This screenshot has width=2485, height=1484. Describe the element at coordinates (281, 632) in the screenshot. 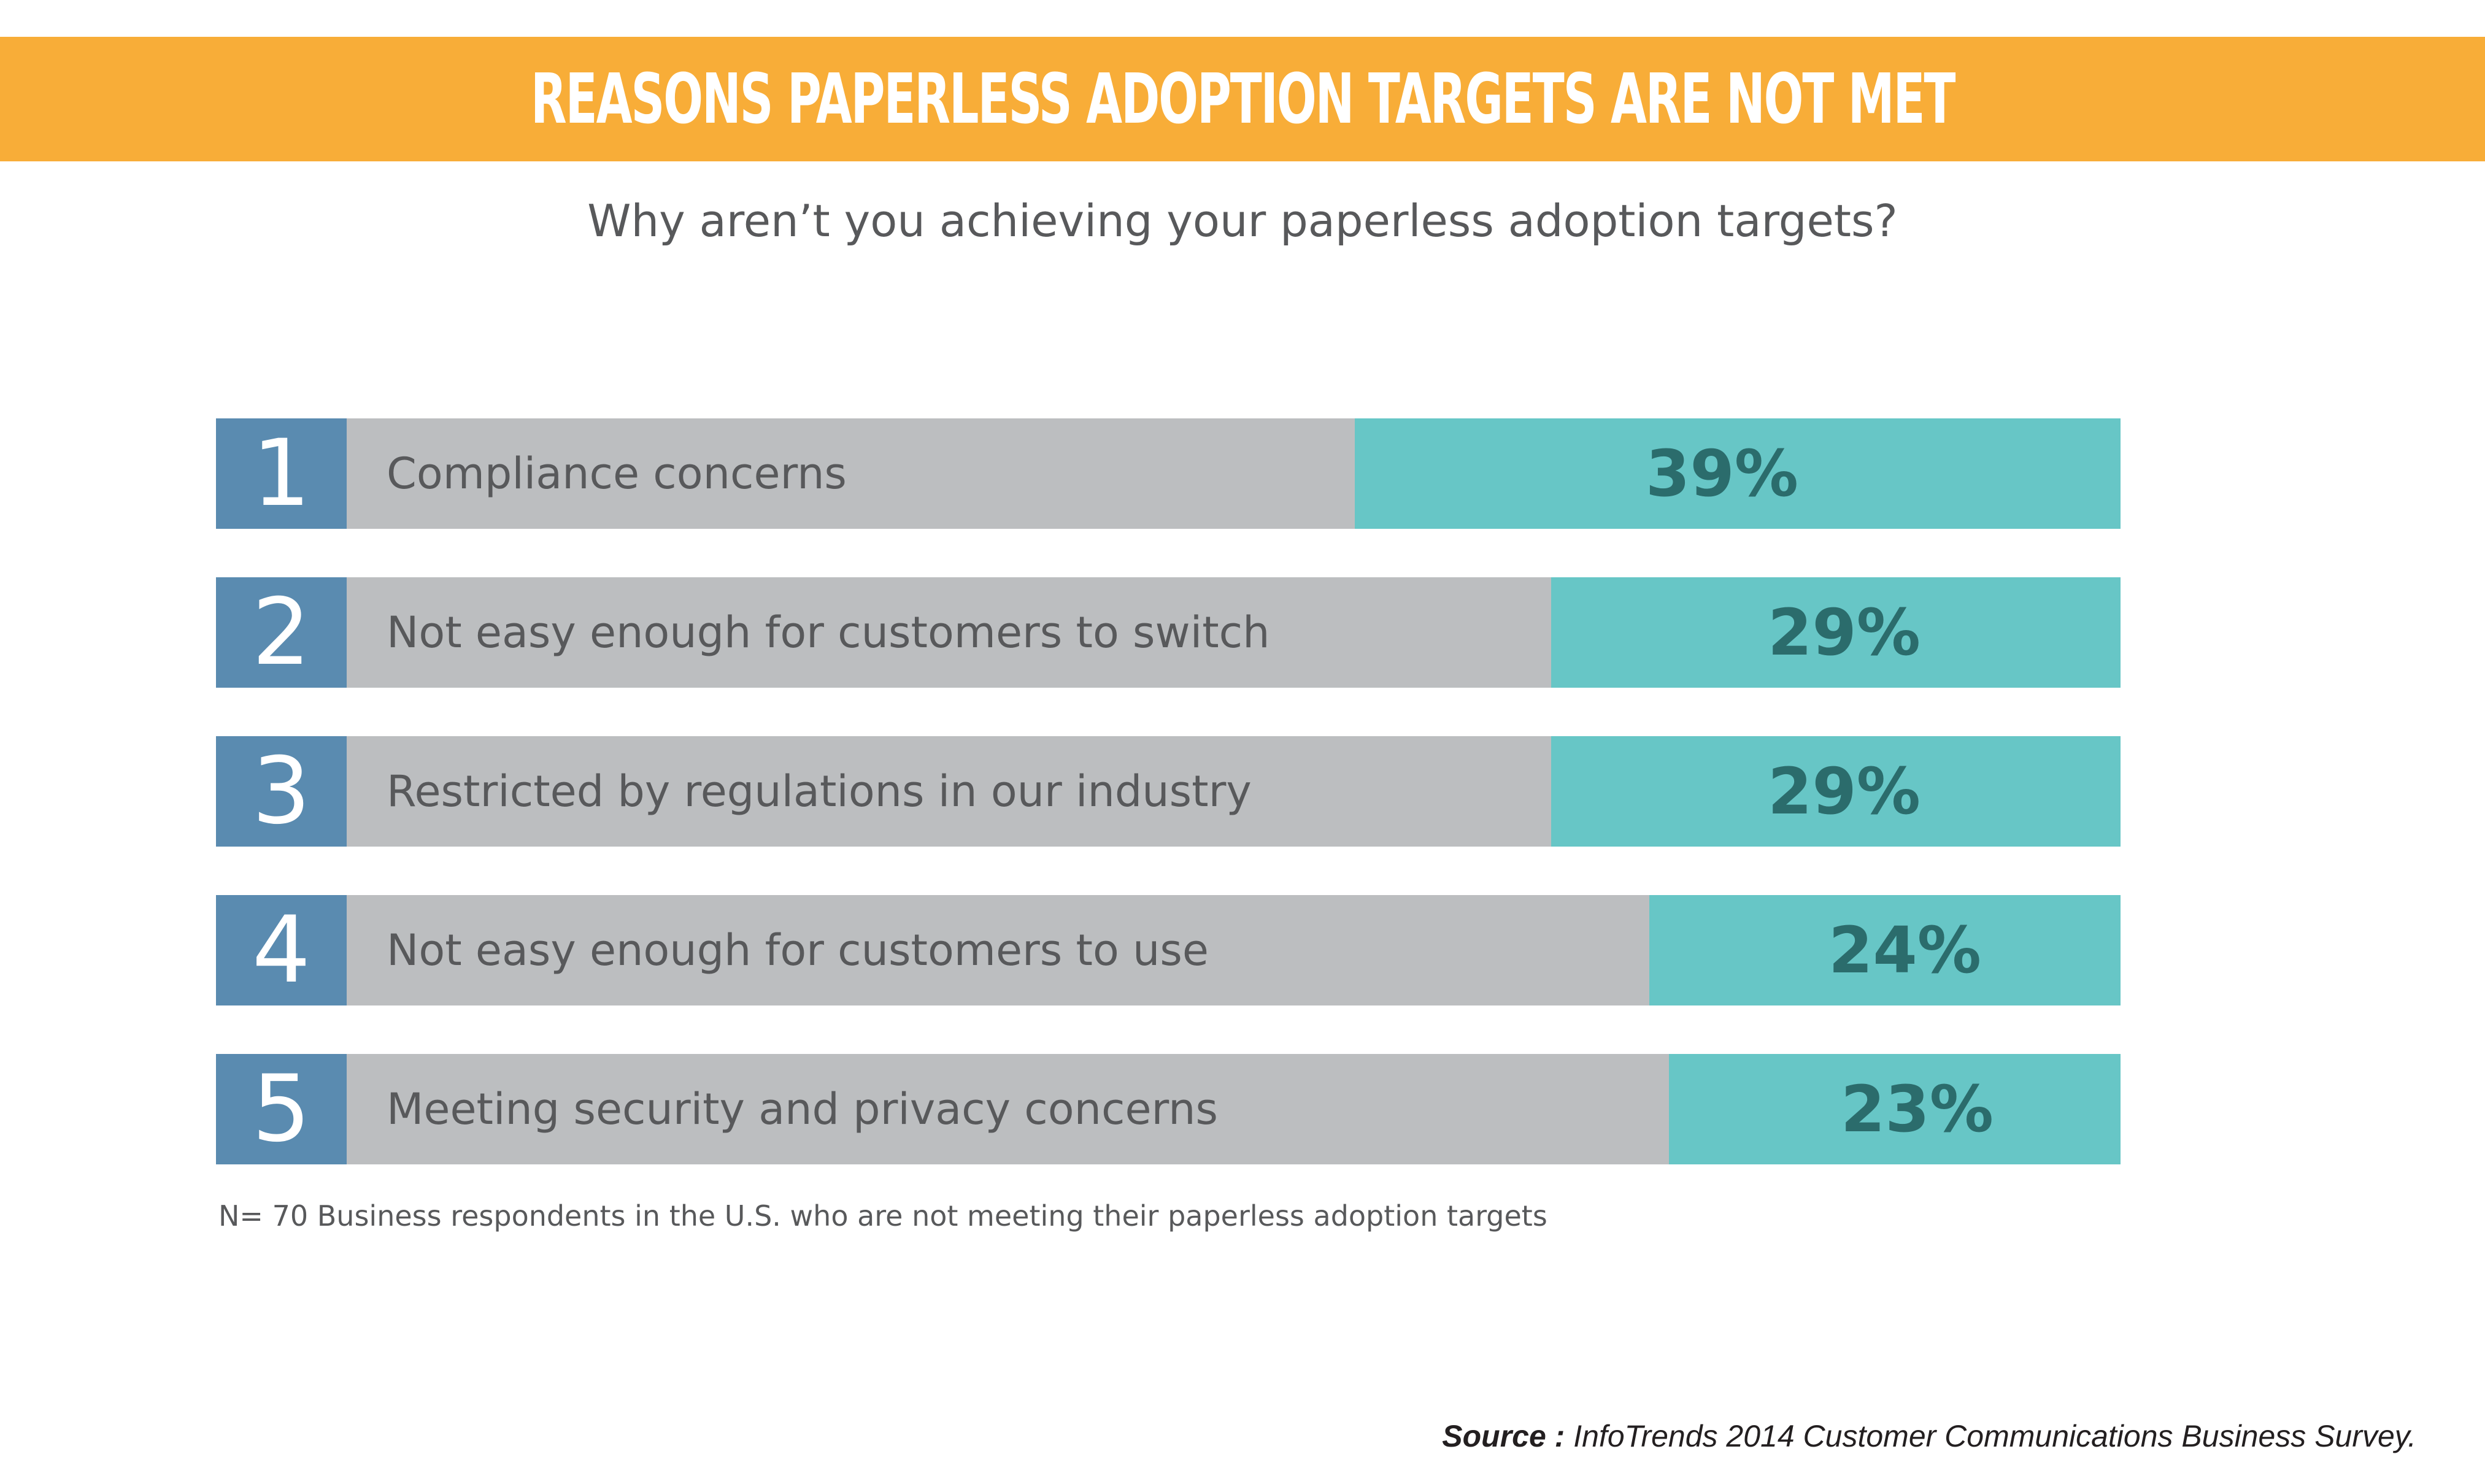

I see `rank-number: 2` at that location.